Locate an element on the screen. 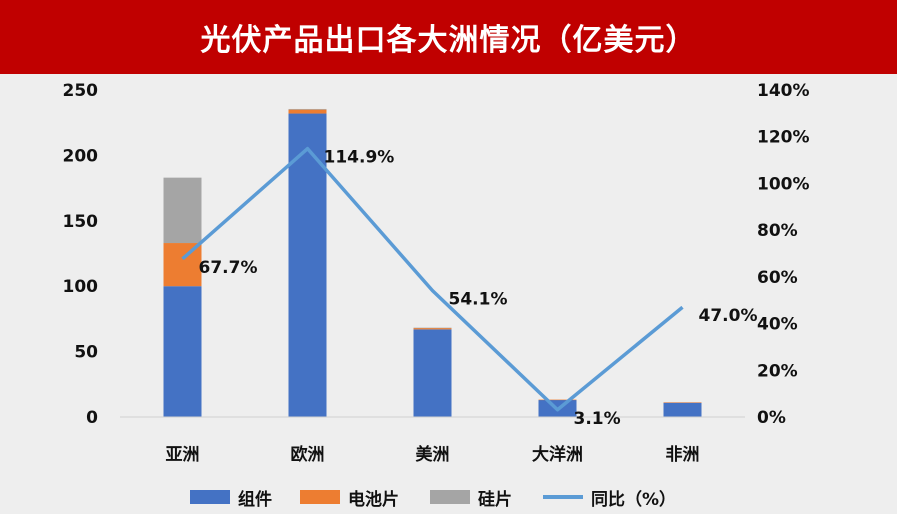  y2-axis-tick-label: 80% is located at coordinates (777, 231).